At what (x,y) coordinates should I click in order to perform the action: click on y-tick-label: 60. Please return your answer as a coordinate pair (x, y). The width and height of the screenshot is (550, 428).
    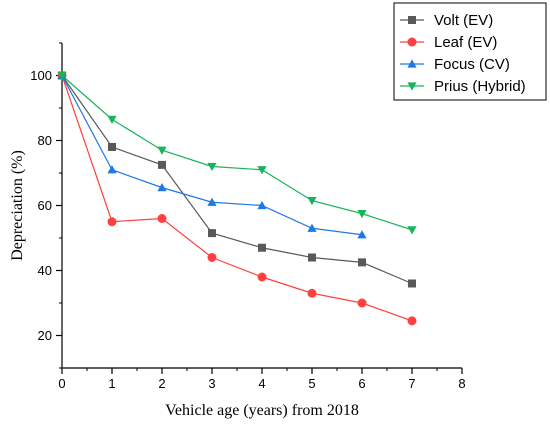
    Looking at the image, I should click on (45, 205).